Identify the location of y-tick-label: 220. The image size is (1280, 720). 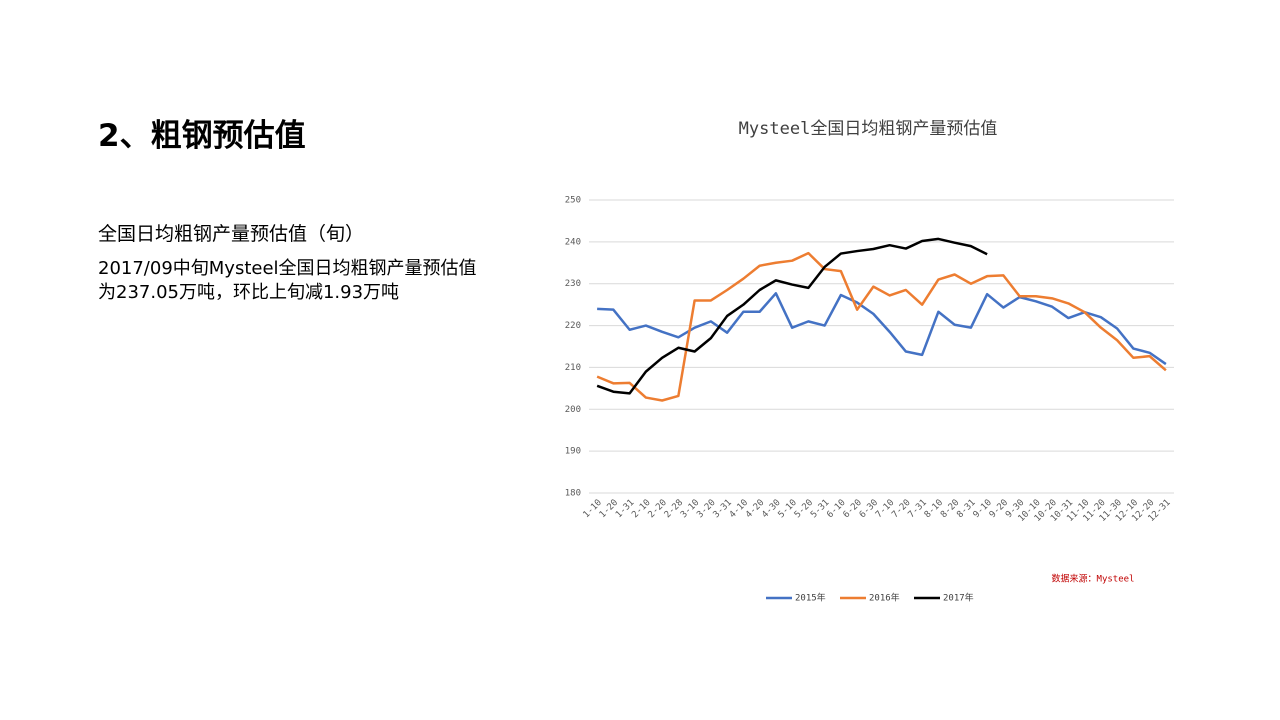
(573, 326).